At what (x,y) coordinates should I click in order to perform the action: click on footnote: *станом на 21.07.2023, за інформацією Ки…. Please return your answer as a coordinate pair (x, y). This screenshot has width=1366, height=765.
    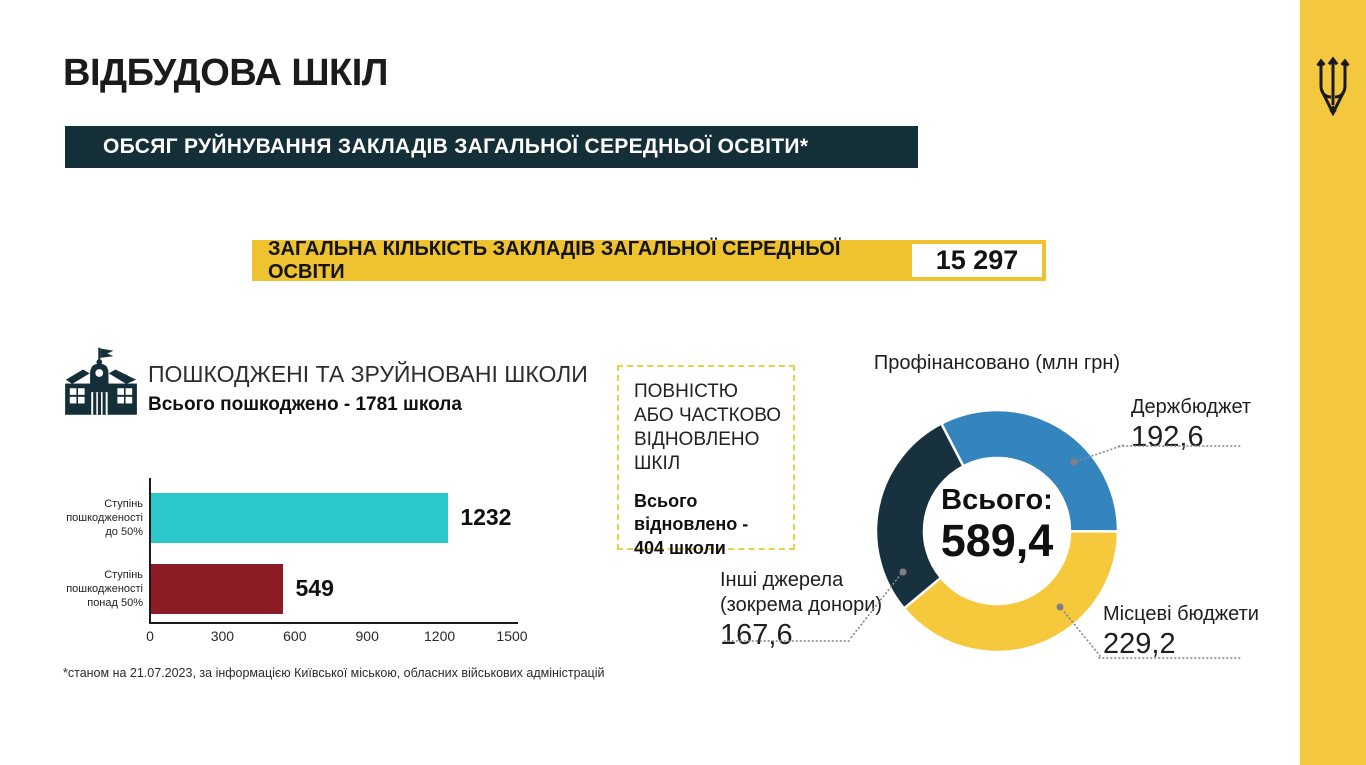
    Looking at the image, I should click on (334, 673).